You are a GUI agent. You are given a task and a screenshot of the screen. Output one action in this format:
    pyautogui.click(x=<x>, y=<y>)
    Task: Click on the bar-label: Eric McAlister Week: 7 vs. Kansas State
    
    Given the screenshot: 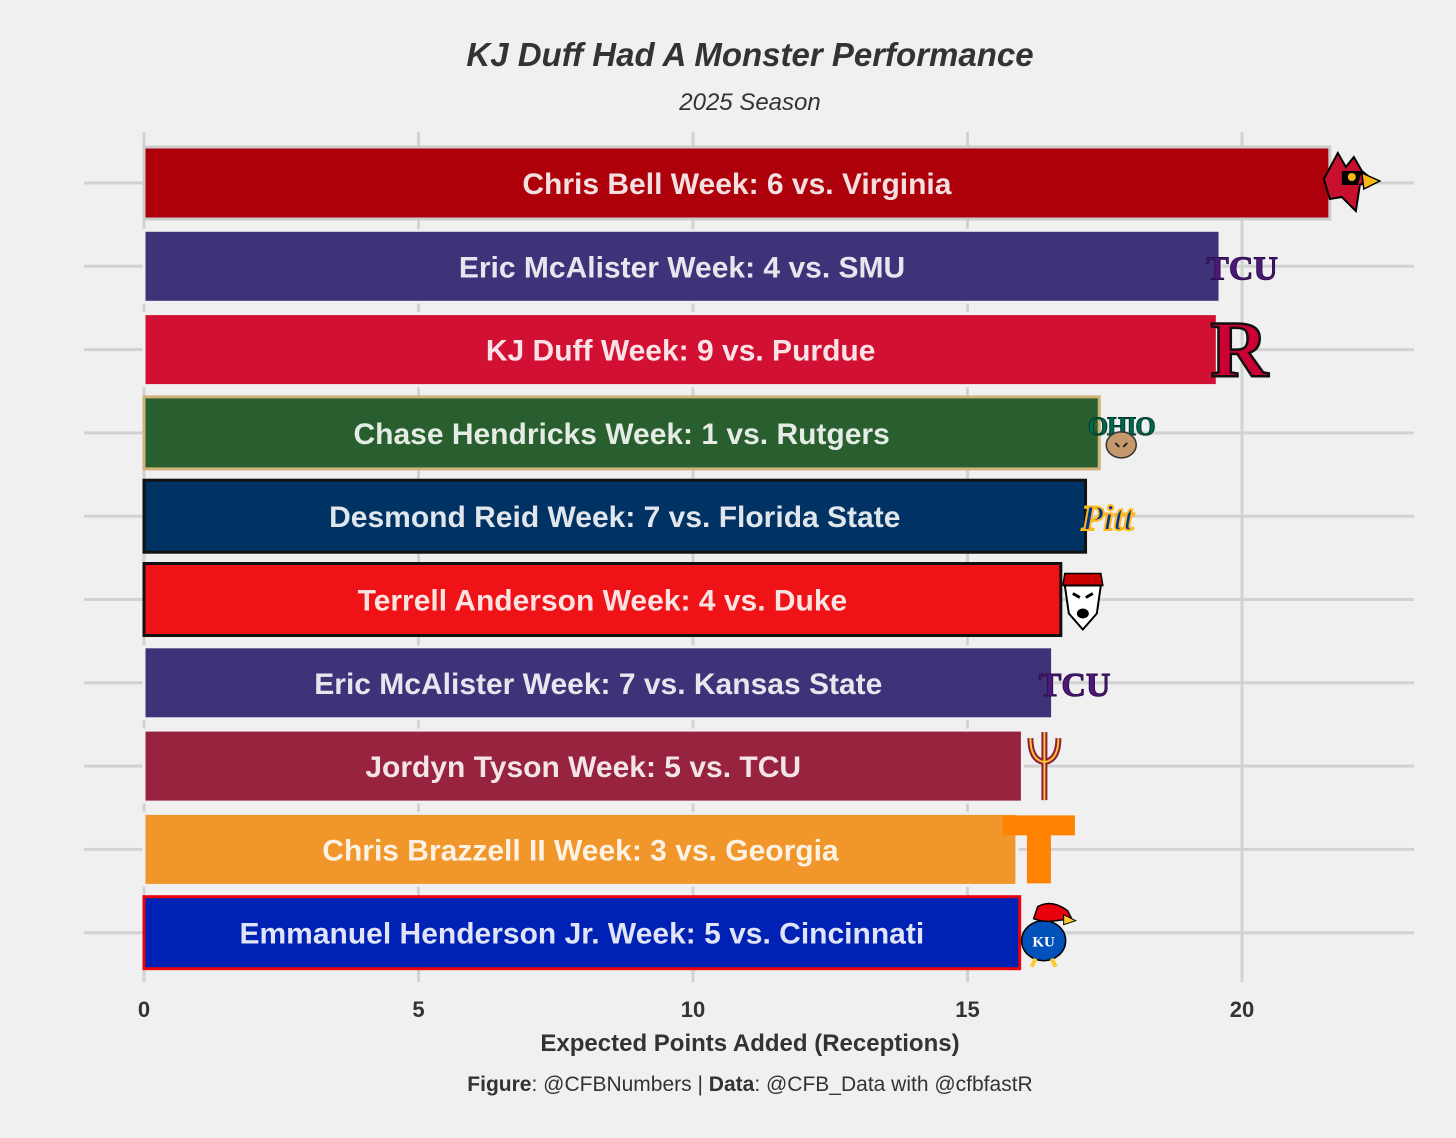 What is the action you would take?
    pyautogui.click(x=598, y=684)
    